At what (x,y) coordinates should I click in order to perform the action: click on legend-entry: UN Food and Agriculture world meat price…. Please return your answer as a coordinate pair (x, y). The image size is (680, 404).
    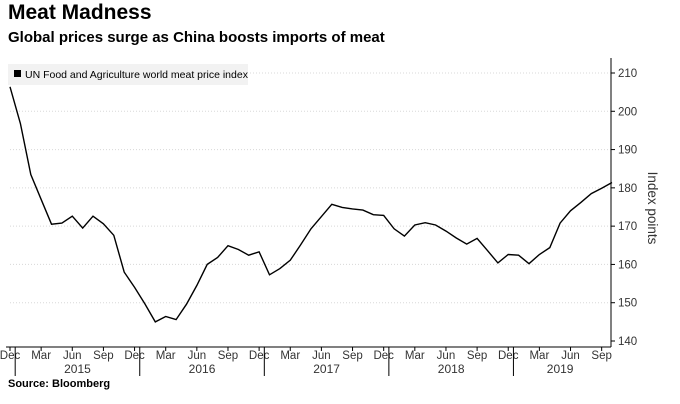
    Looking at the image, I should click on (137, 75).